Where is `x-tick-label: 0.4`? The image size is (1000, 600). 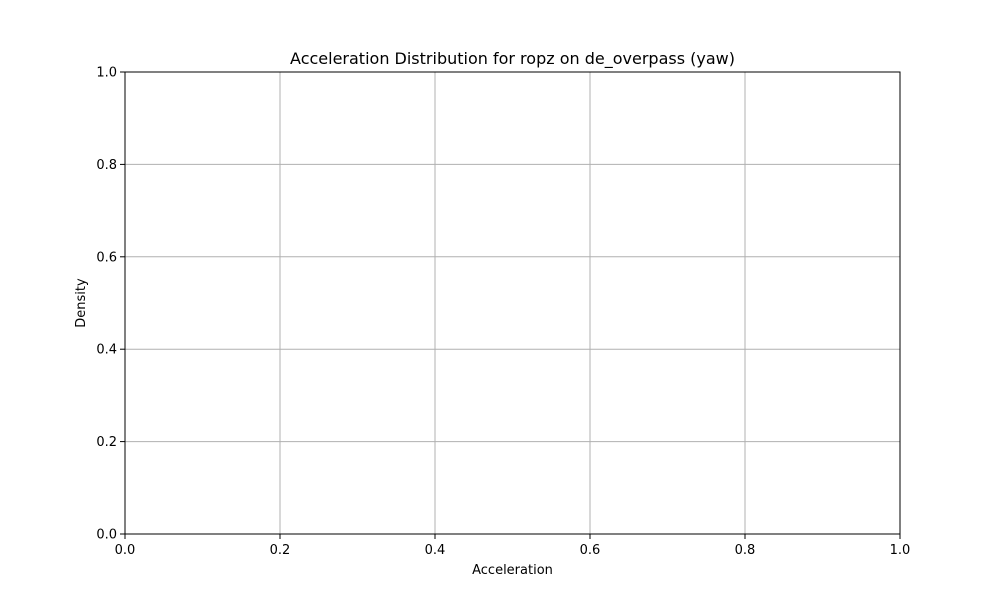 x-tick-label: 0.4 is located at coordinates (435, 550).